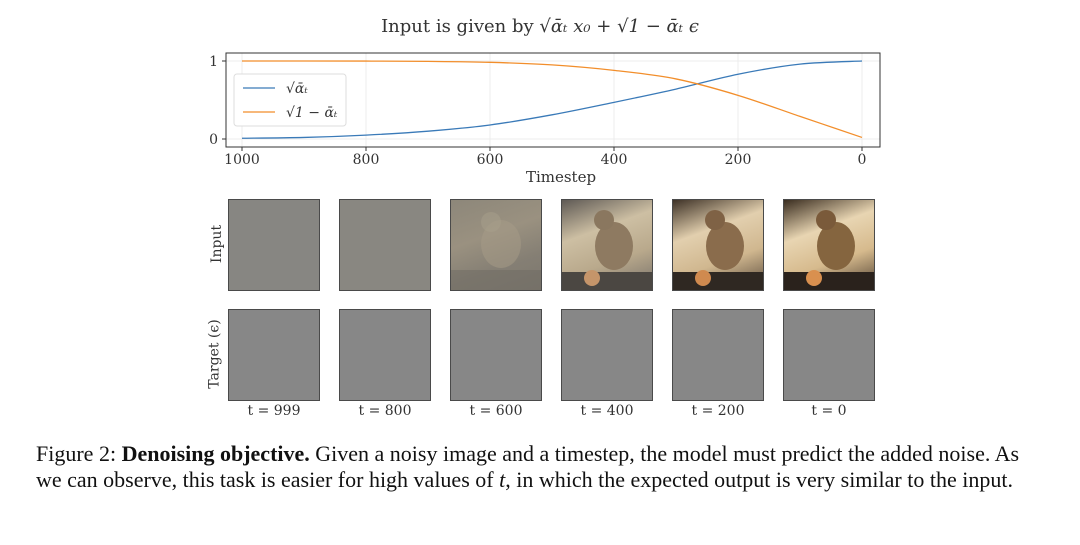 Image resolution: width=1080 pixels, height=545 pixels. What do you see at coordinates (385, 411) in the screenshot?
I see `timestep-label: t = 800` at bounding box center [385, 411].